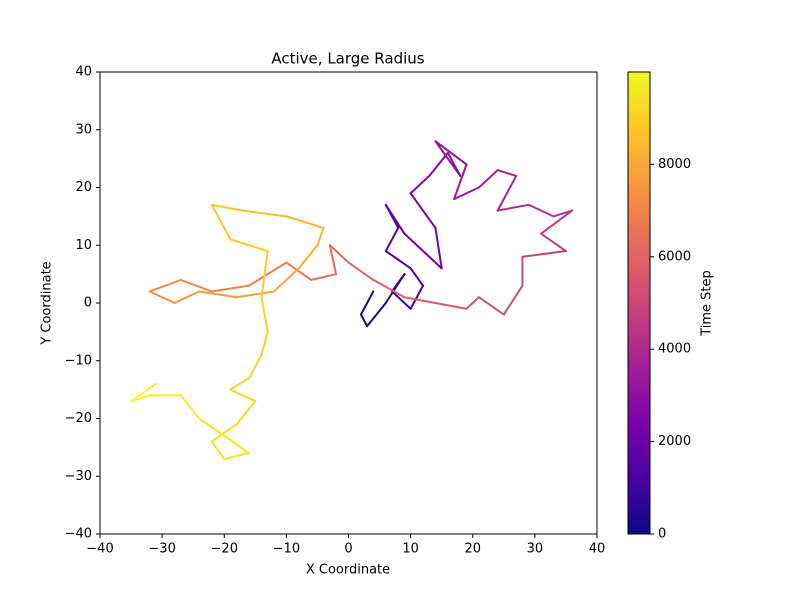 The width and height of the screenshot is (800, 604). I want to click on y-axis-label: Y Coordinate, so click(47, 303).